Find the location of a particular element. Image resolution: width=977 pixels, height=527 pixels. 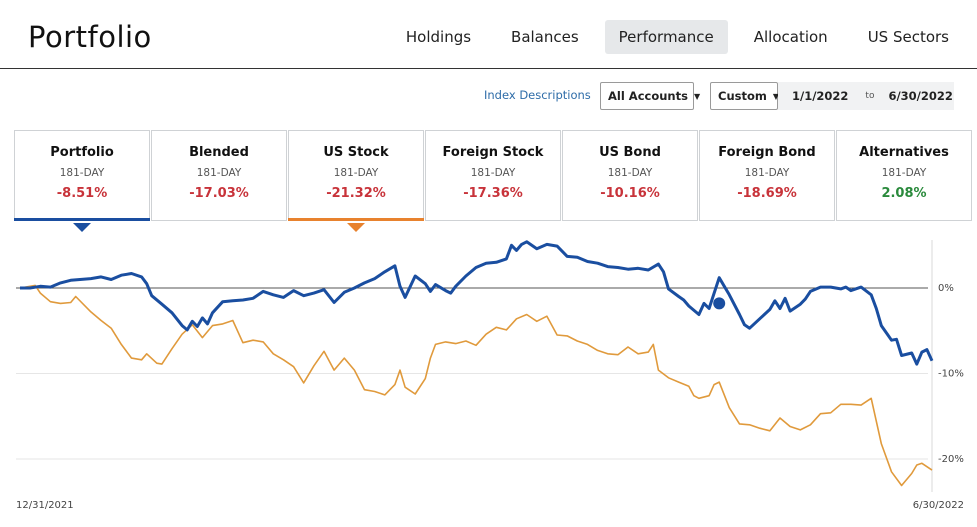

date-range: 1/1/2022 to 6/30/2022 is located at coordinates (866, 96).